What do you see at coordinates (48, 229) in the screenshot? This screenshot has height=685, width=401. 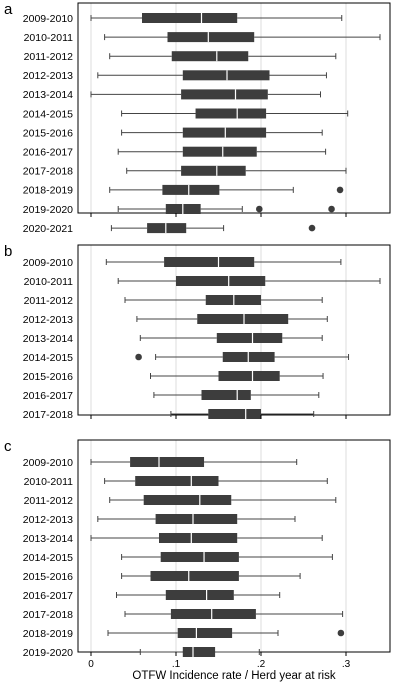 I see `category-label: 2020-2021` at bounding box center [48, 229].